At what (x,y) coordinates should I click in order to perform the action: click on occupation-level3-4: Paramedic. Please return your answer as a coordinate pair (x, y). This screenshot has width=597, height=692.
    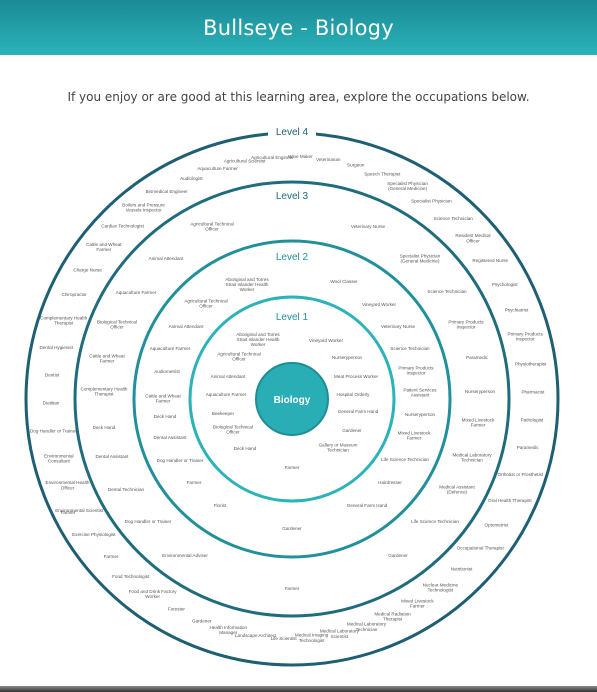
    Looking at the image, I should click on (477, 357).